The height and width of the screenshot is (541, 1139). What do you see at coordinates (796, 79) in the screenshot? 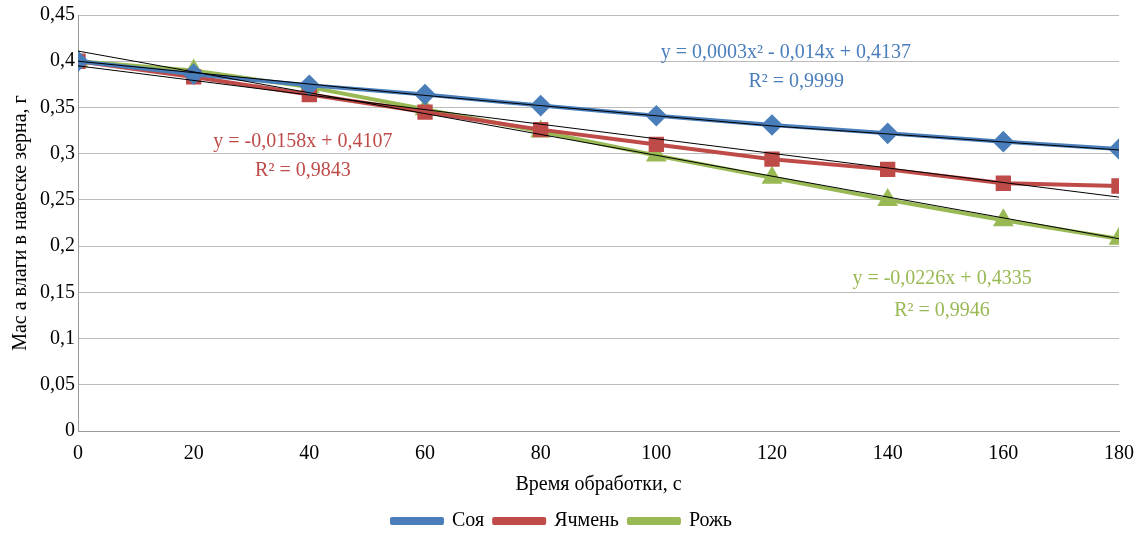
I see `annotation: R² = 0,9999` at bounding box center [796, 79].